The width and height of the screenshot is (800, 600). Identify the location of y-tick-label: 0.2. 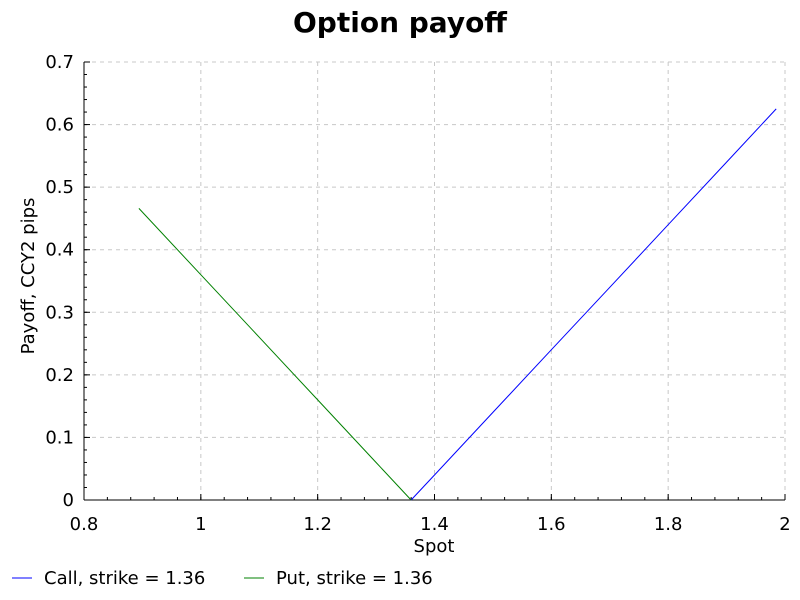
(59, 375).